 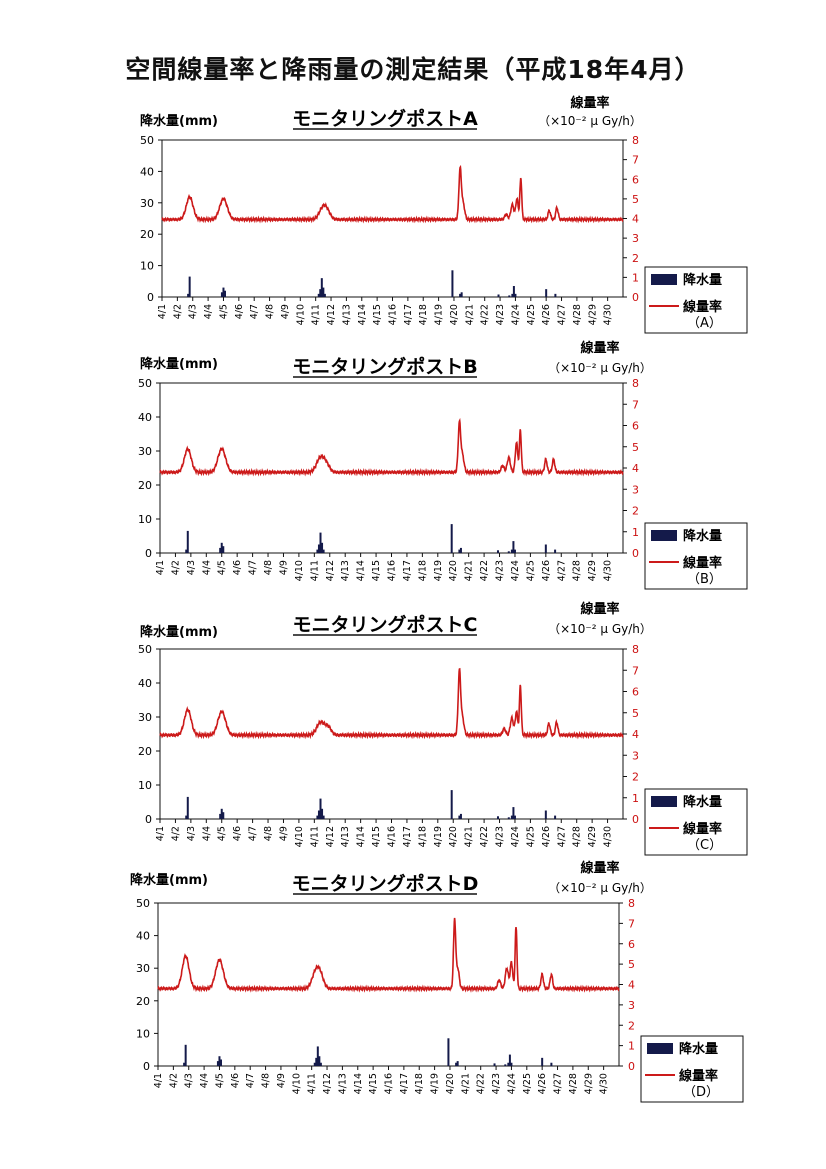 What do you see at coordinates (635, 404) in the screenshot?
I see `right-tick-label: 7` at bounding box center [635, 404].